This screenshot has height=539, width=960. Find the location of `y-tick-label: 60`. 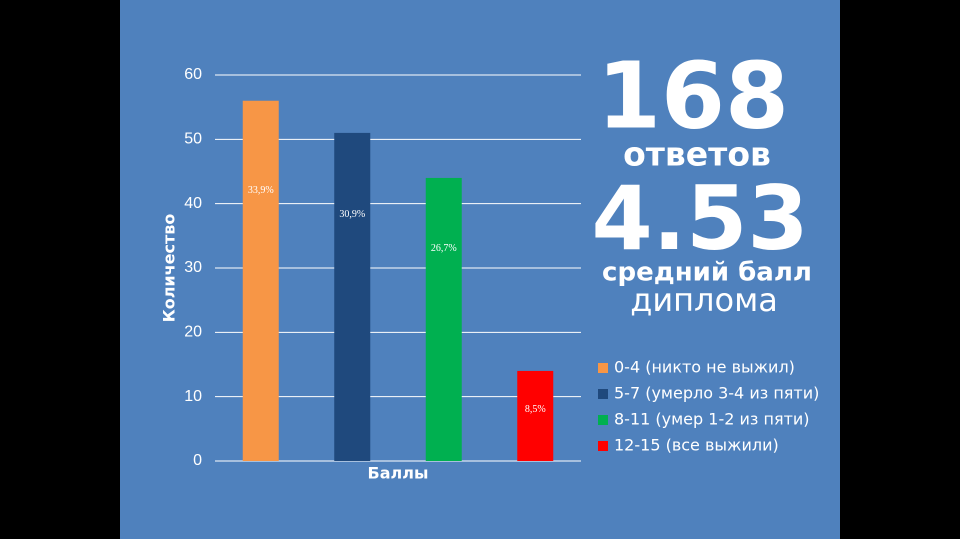

y-tick-label: 60 is located at coordinates (193, 74).